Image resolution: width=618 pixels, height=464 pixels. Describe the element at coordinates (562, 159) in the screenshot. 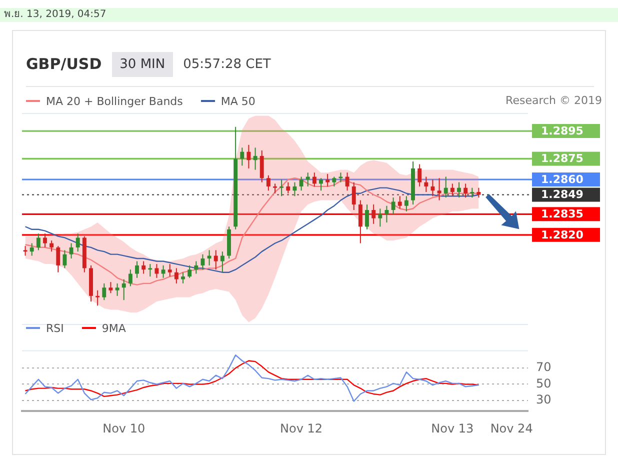

I see `ref-line-label: 1.2875` at that location.